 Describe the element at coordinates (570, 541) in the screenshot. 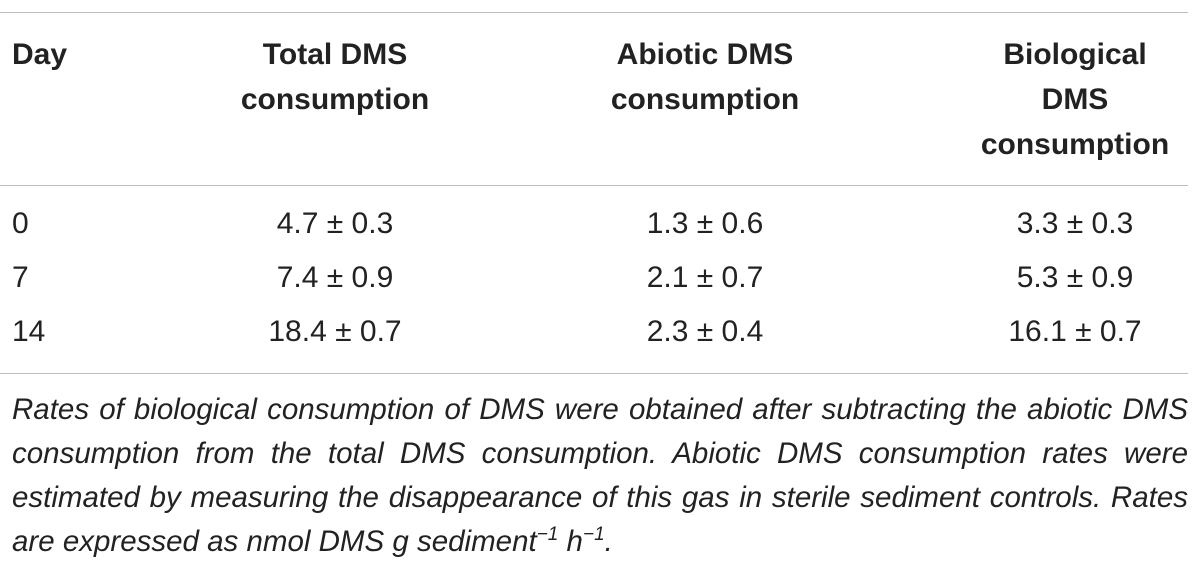

I see `footnote-unit: h` at that location.